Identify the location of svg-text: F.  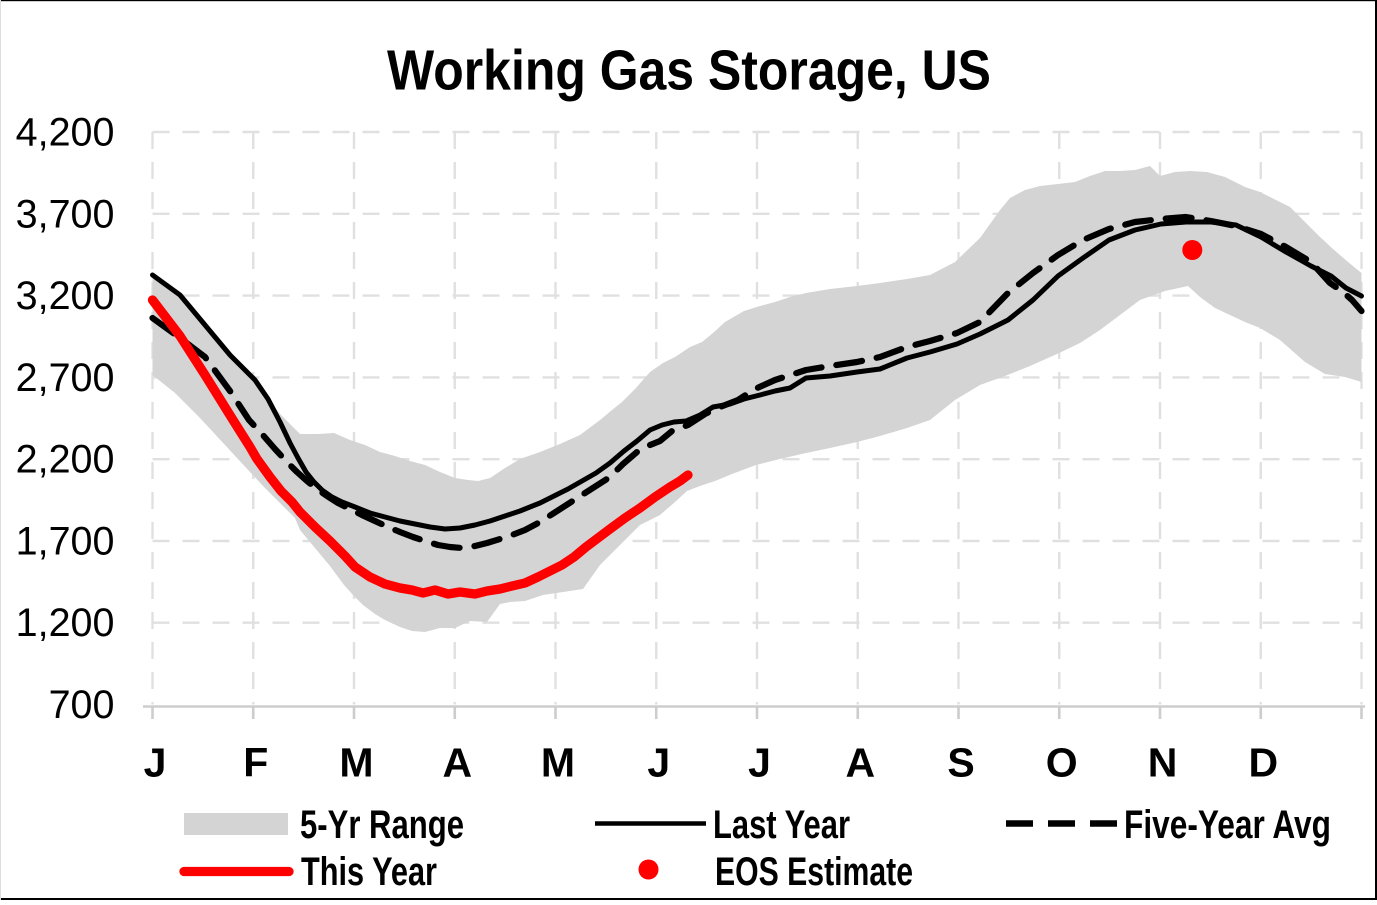
(255, 762).